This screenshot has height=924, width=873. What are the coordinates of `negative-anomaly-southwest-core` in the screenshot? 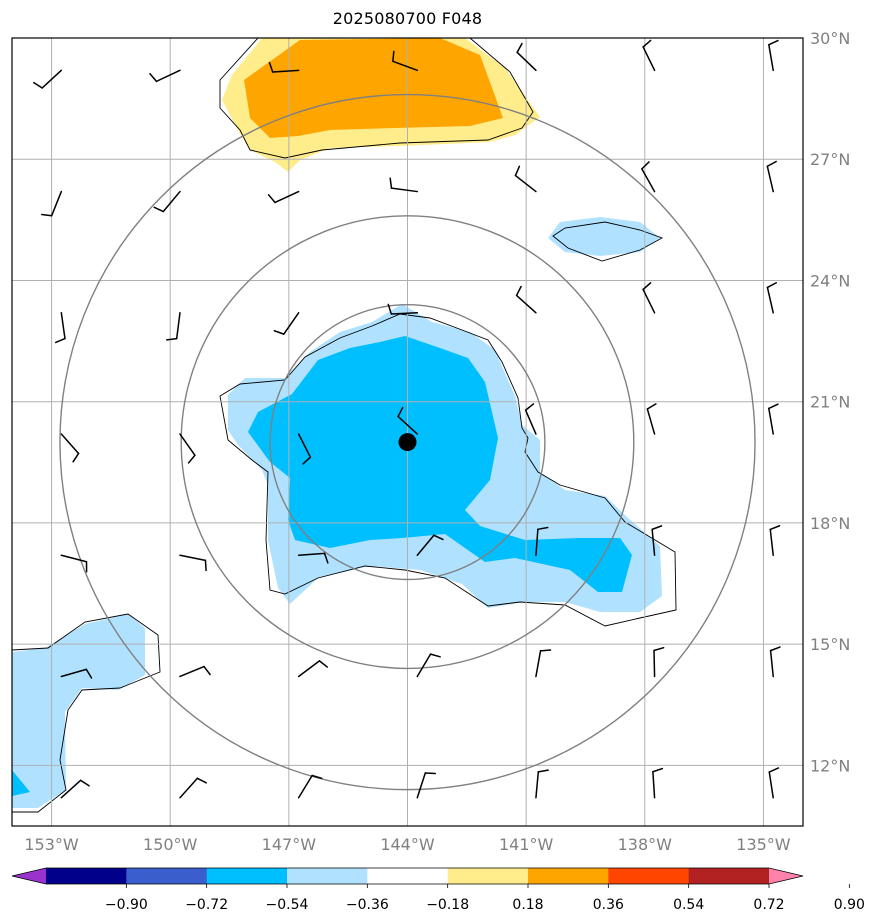 It's located at (21, 783).